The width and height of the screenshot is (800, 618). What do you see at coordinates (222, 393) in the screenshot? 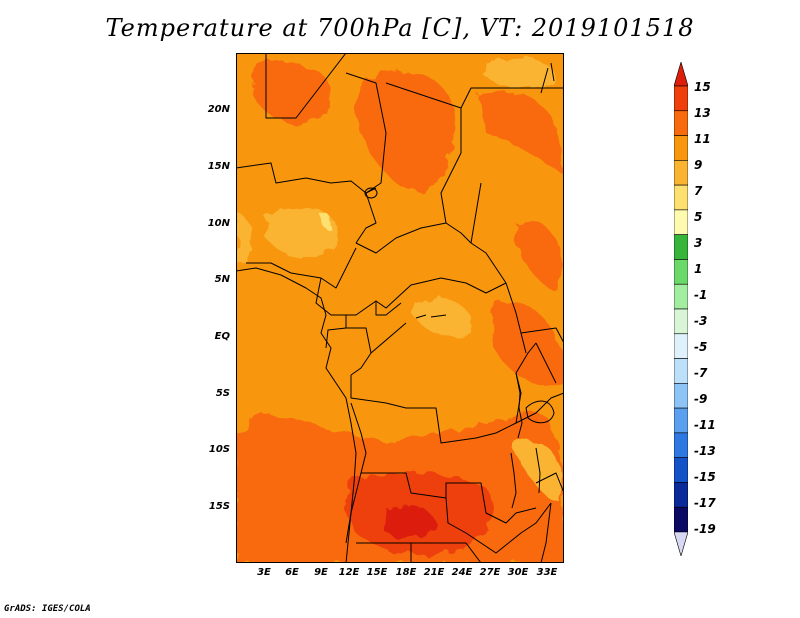
I see `lat-label-5S: 5S` at bounding box center [222, 393].